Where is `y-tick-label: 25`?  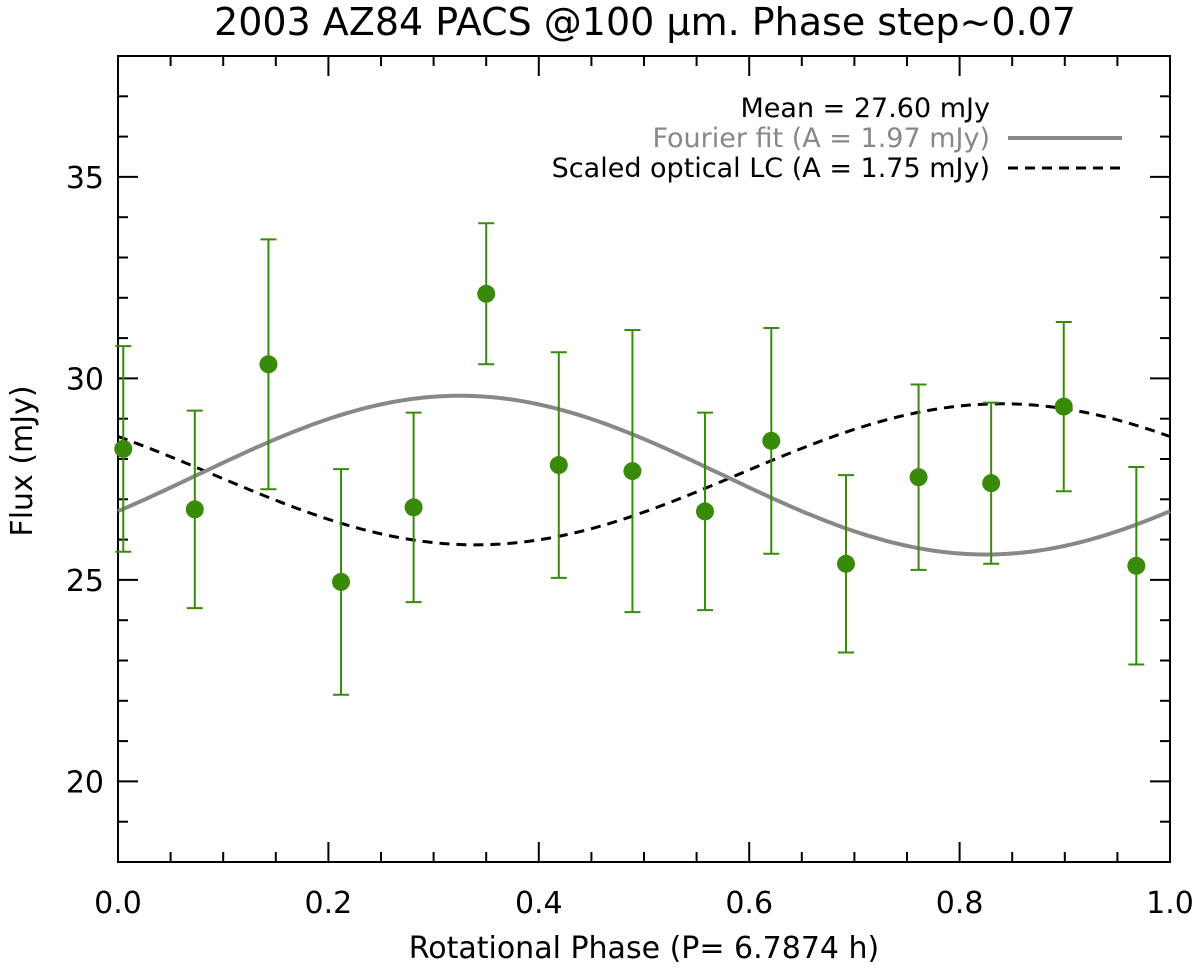 y-tick-label: 25 is located at coordinates (85, 581).